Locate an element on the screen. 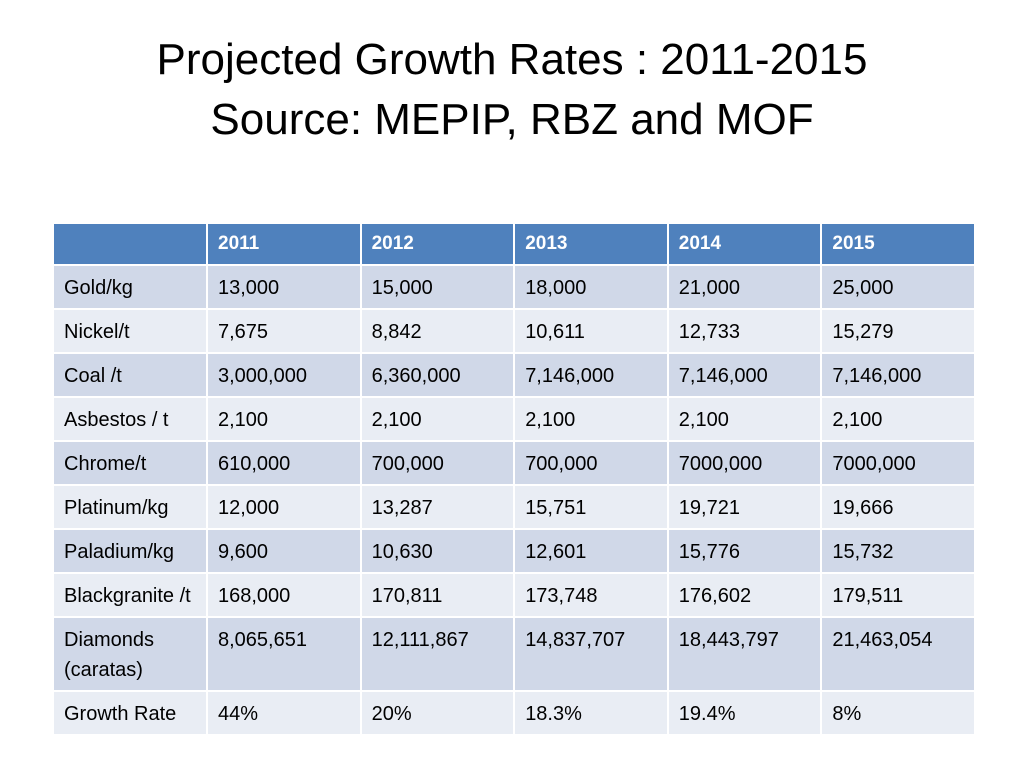 This screenshot has height=768, width=1024. table-cell: 15,776 is located at coordinates (744, 551).